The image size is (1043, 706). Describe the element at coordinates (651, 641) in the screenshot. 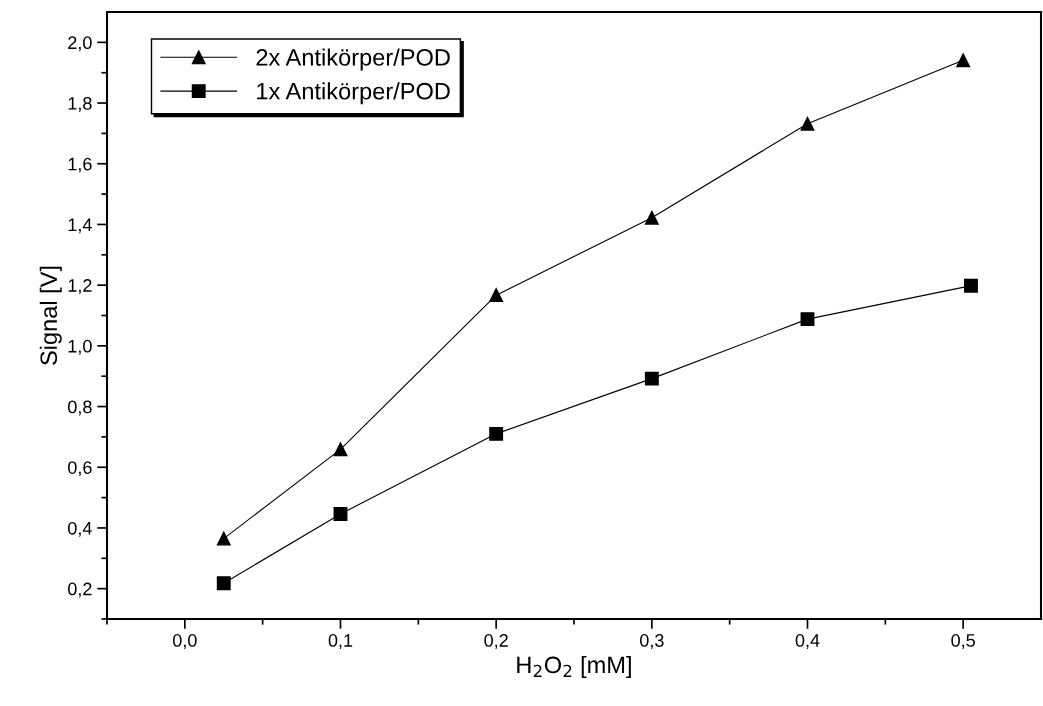

I see `x-tick-label: 0,3` at that location.